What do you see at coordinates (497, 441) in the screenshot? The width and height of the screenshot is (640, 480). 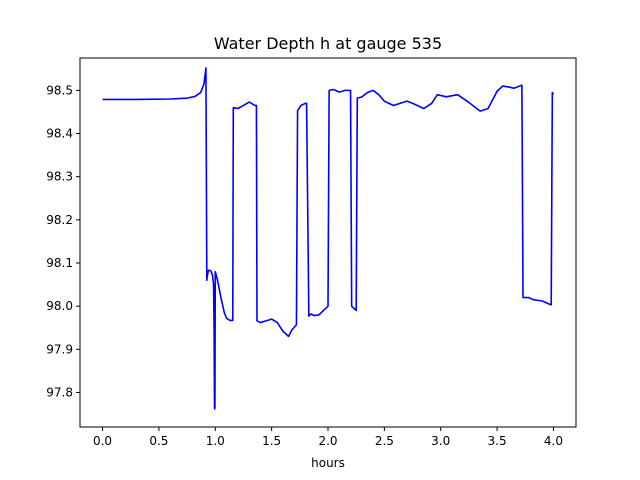 I see `x-tick-label: 3.5` at bounding box center [497, 441].